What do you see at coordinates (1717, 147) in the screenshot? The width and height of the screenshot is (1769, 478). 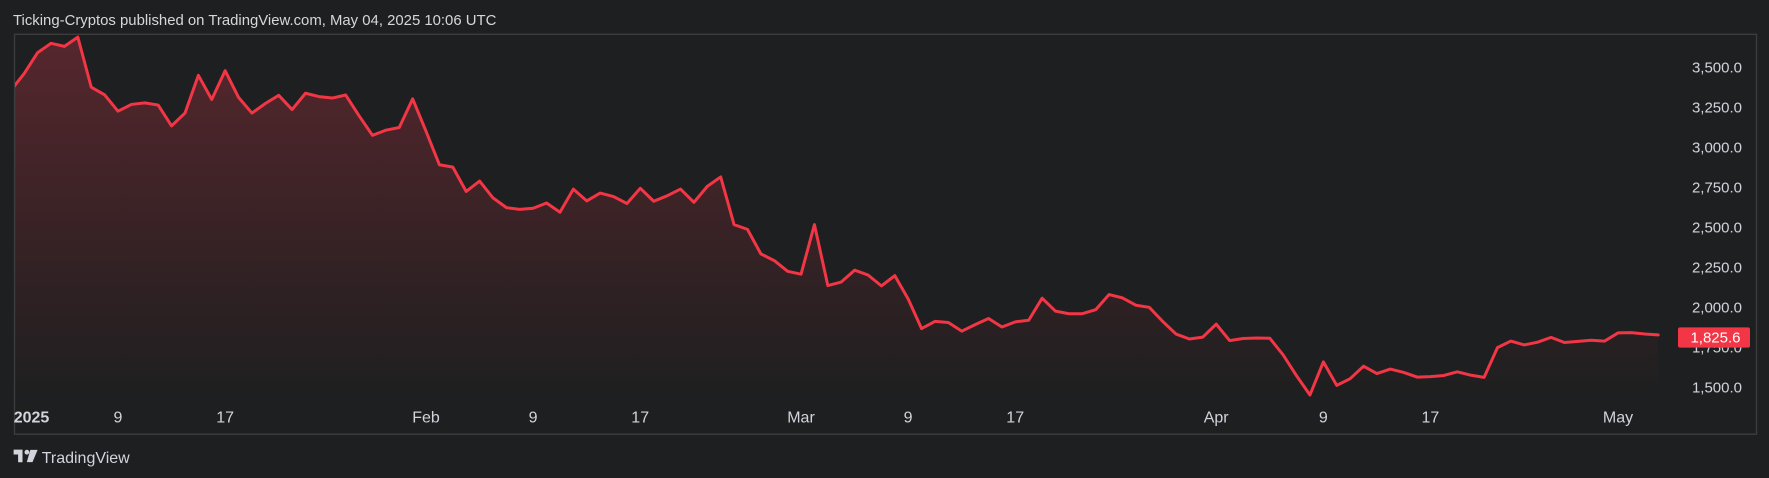 I see `svg-text: 3,000.0` at bounding box center [1717, 147].